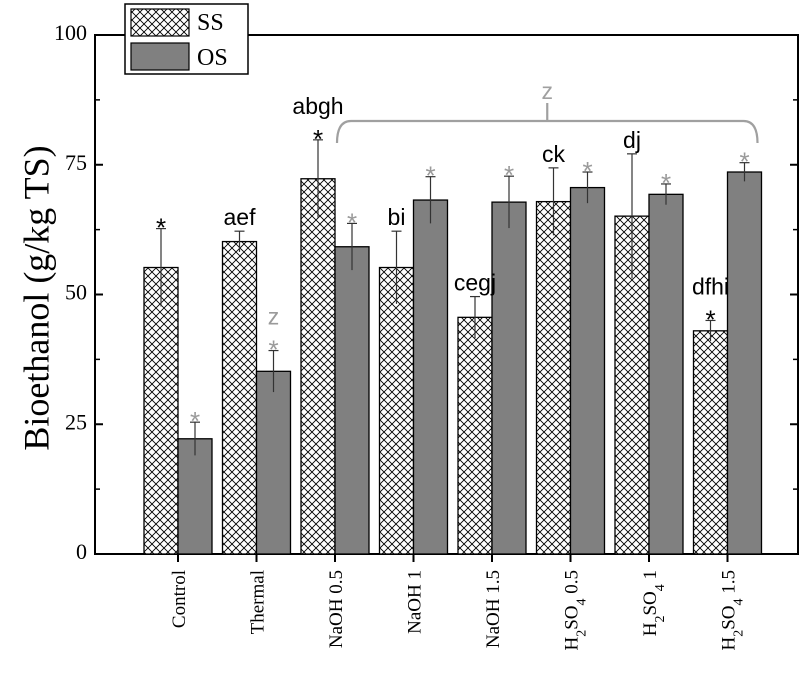  Describe the element at coordinates (160, 56) in the screenshot. I see `legend-swatch-os` at that location.